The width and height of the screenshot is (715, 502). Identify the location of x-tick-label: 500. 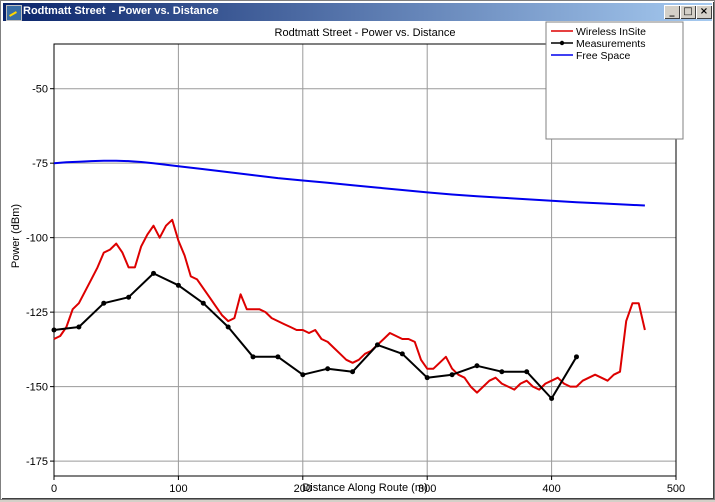
(676, 489).